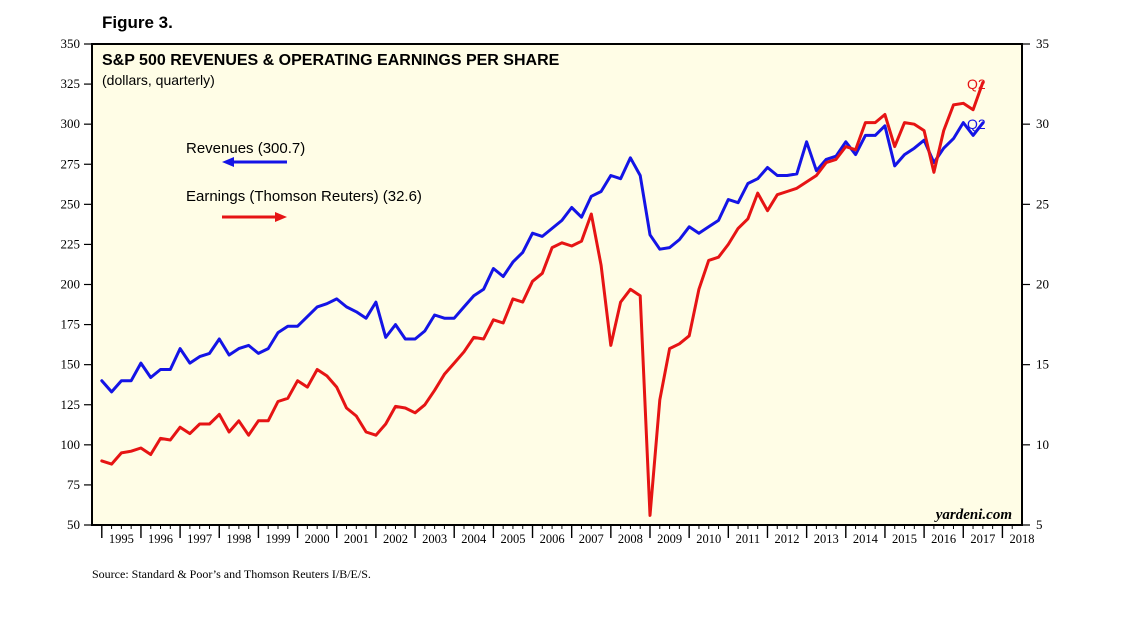 This screenshot has width=1138, height=623. Describe the element at coordinates (304, 196) in the screenshot. I see `earnings-legend-label: Earnings (Thomson Reuters) (32.6)` at that location.